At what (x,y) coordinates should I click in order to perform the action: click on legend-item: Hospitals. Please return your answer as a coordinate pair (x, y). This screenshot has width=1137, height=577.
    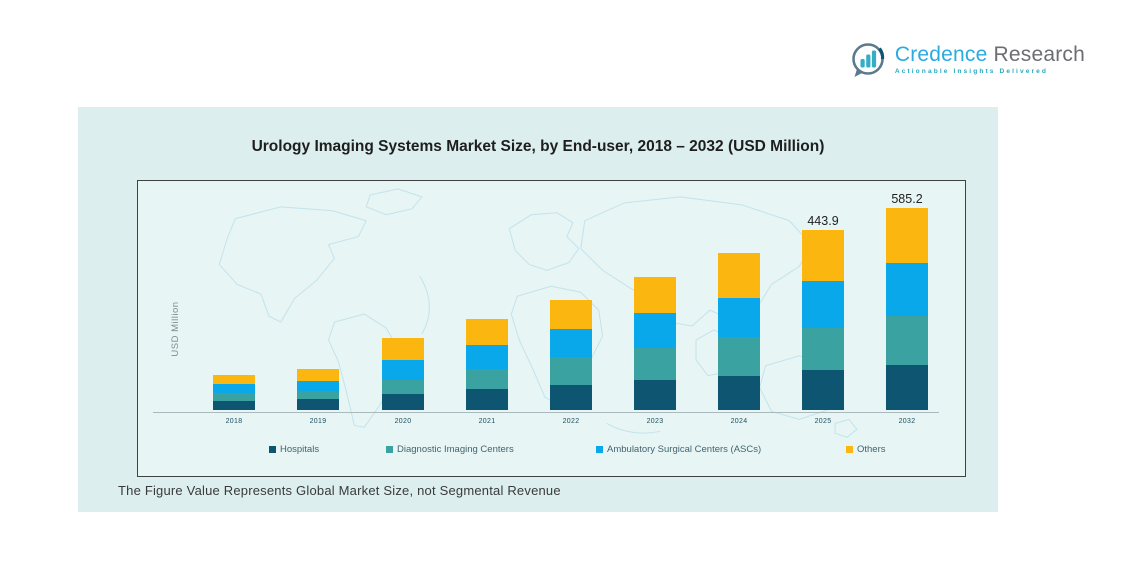
    Looking at the image, I should click on (294, 449).